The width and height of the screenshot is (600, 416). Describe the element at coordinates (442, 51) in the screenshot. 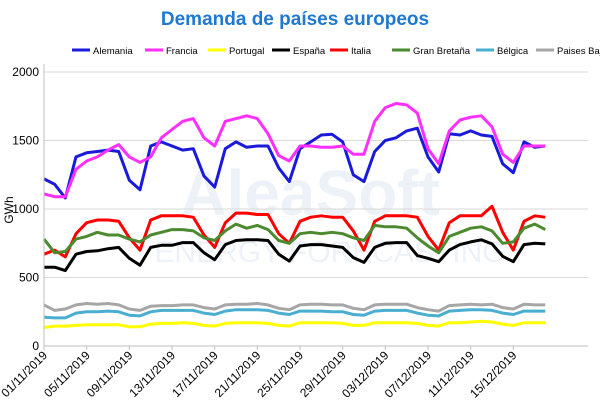

I see `legend-label-gran-bretana: Gran Bretaña` at that location.